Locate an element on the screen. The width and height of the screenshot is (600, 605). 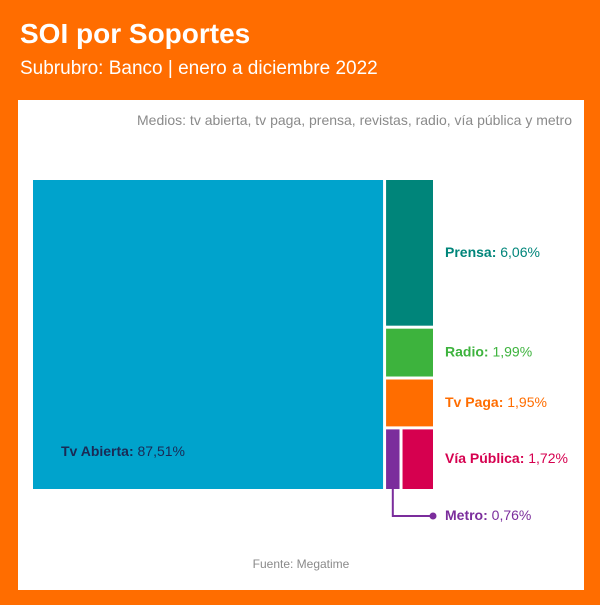
treemap-cell-radio is located at coordinates (409, 352).